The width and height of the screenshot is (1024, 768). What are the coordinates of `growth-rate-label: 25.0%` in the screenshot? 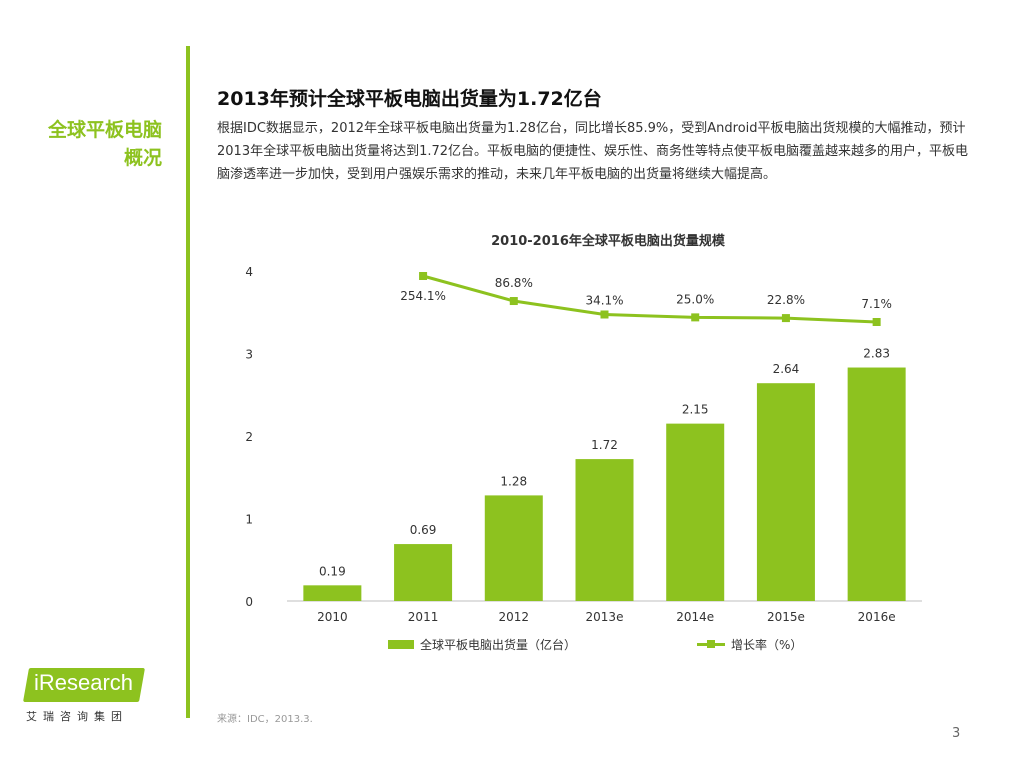 It's located at (695, 299).